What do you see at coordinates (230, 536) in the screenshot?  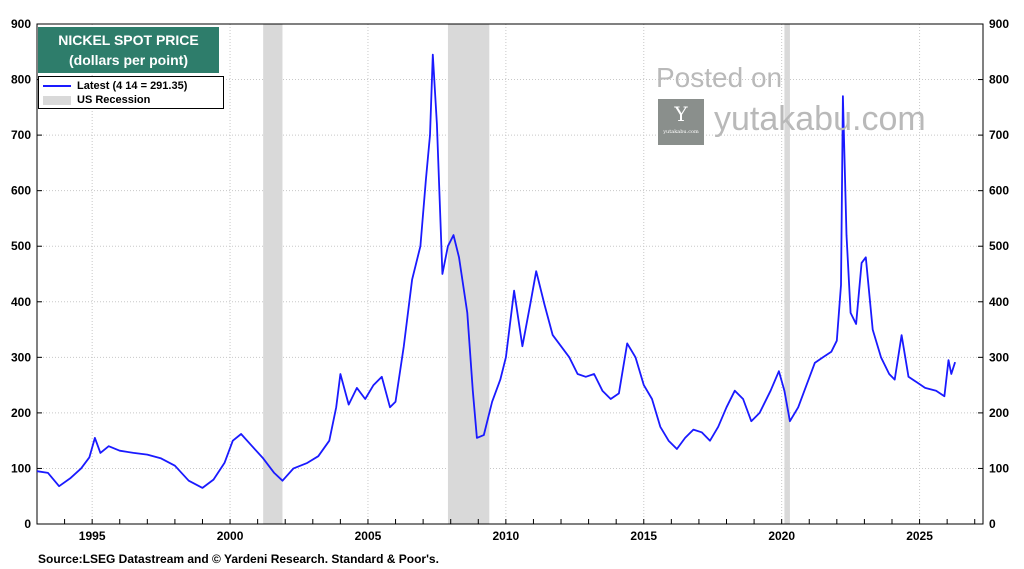 I see `x-tick-label: 2000` at bounding box center [230, 536].